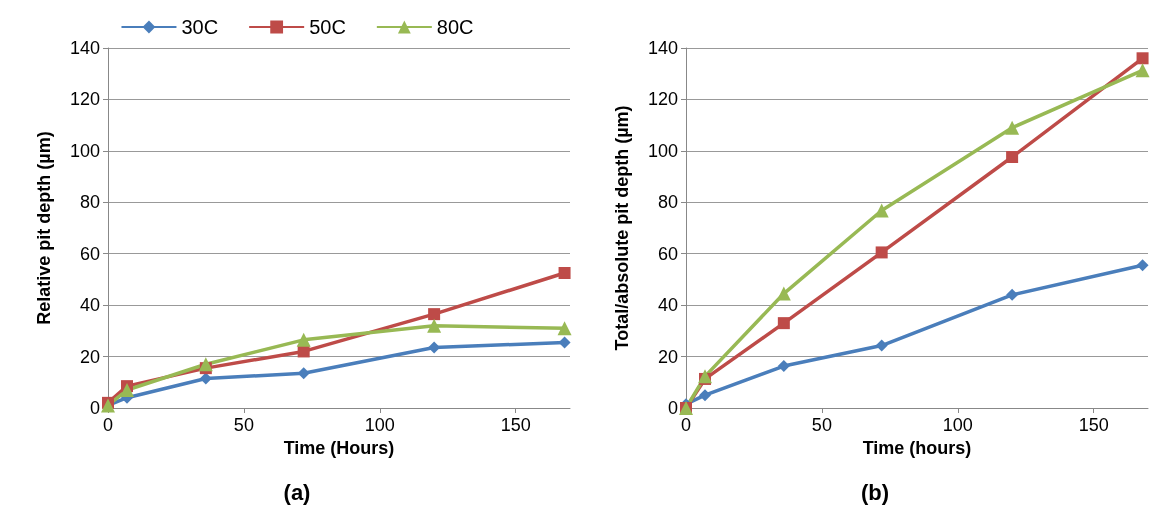  Describe the element at coordinates (917, 447) in the screenshot. I see `x-axis-title: Time (hours)` at that location.